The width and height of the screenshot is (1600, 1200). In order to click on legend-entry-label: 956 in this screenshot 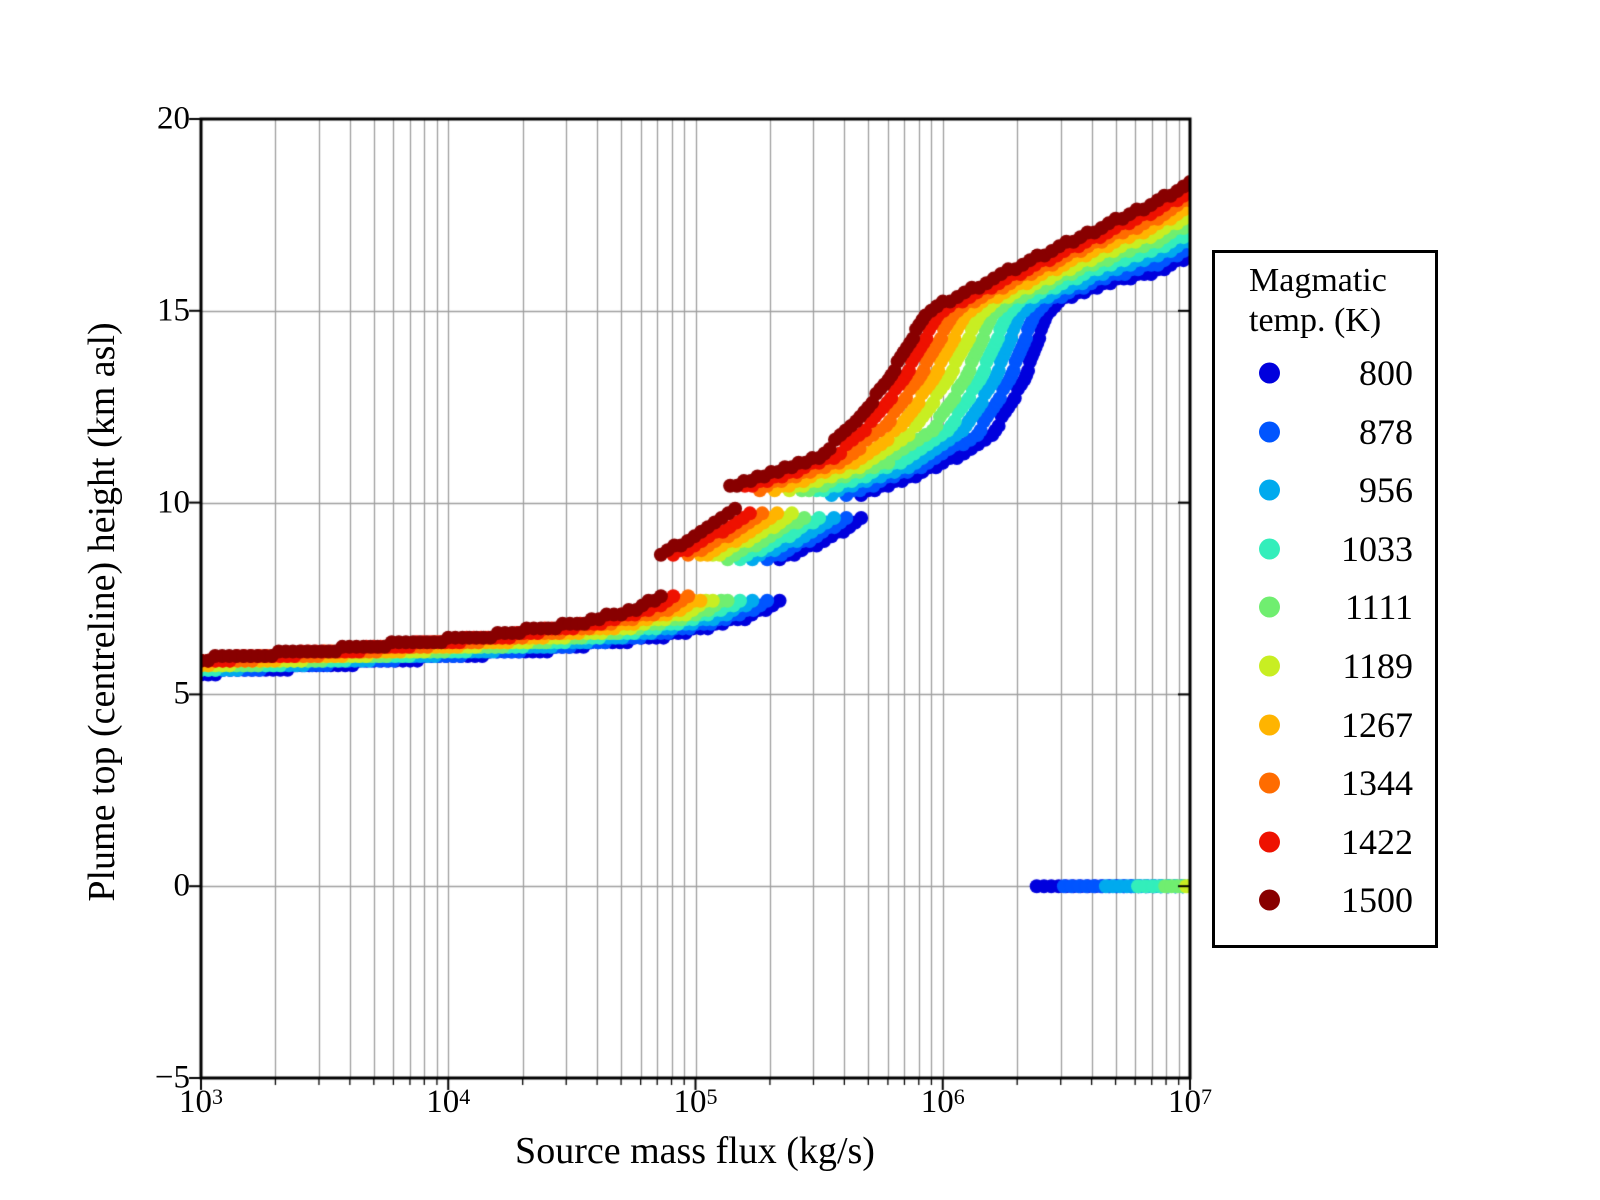, I will do `click(1386, 490)`.